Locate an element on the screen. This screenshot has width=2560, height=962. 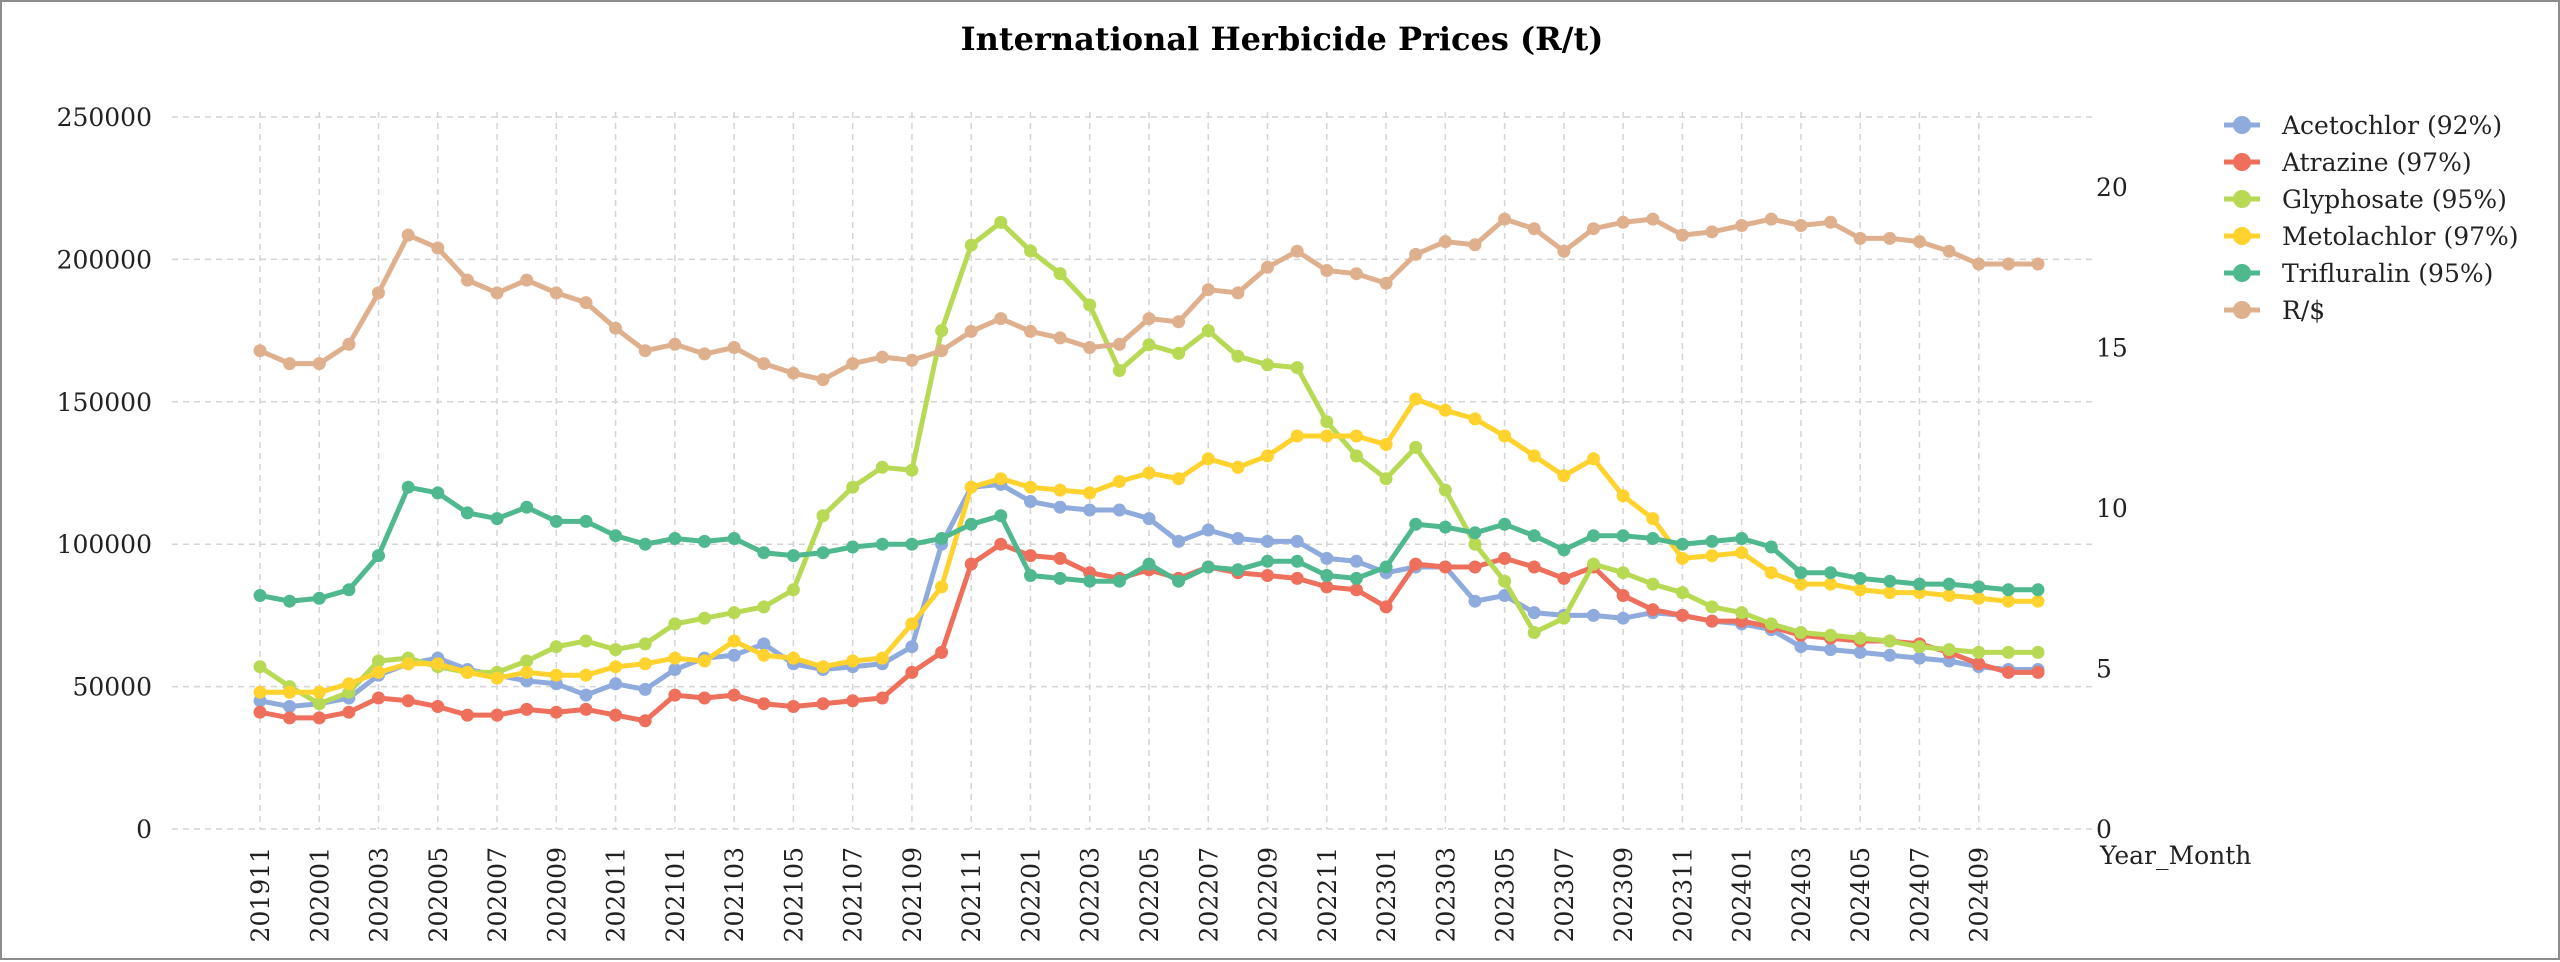
chart-title: International Herbicide Prices (R/t) is located at coordinates (1282, 39).